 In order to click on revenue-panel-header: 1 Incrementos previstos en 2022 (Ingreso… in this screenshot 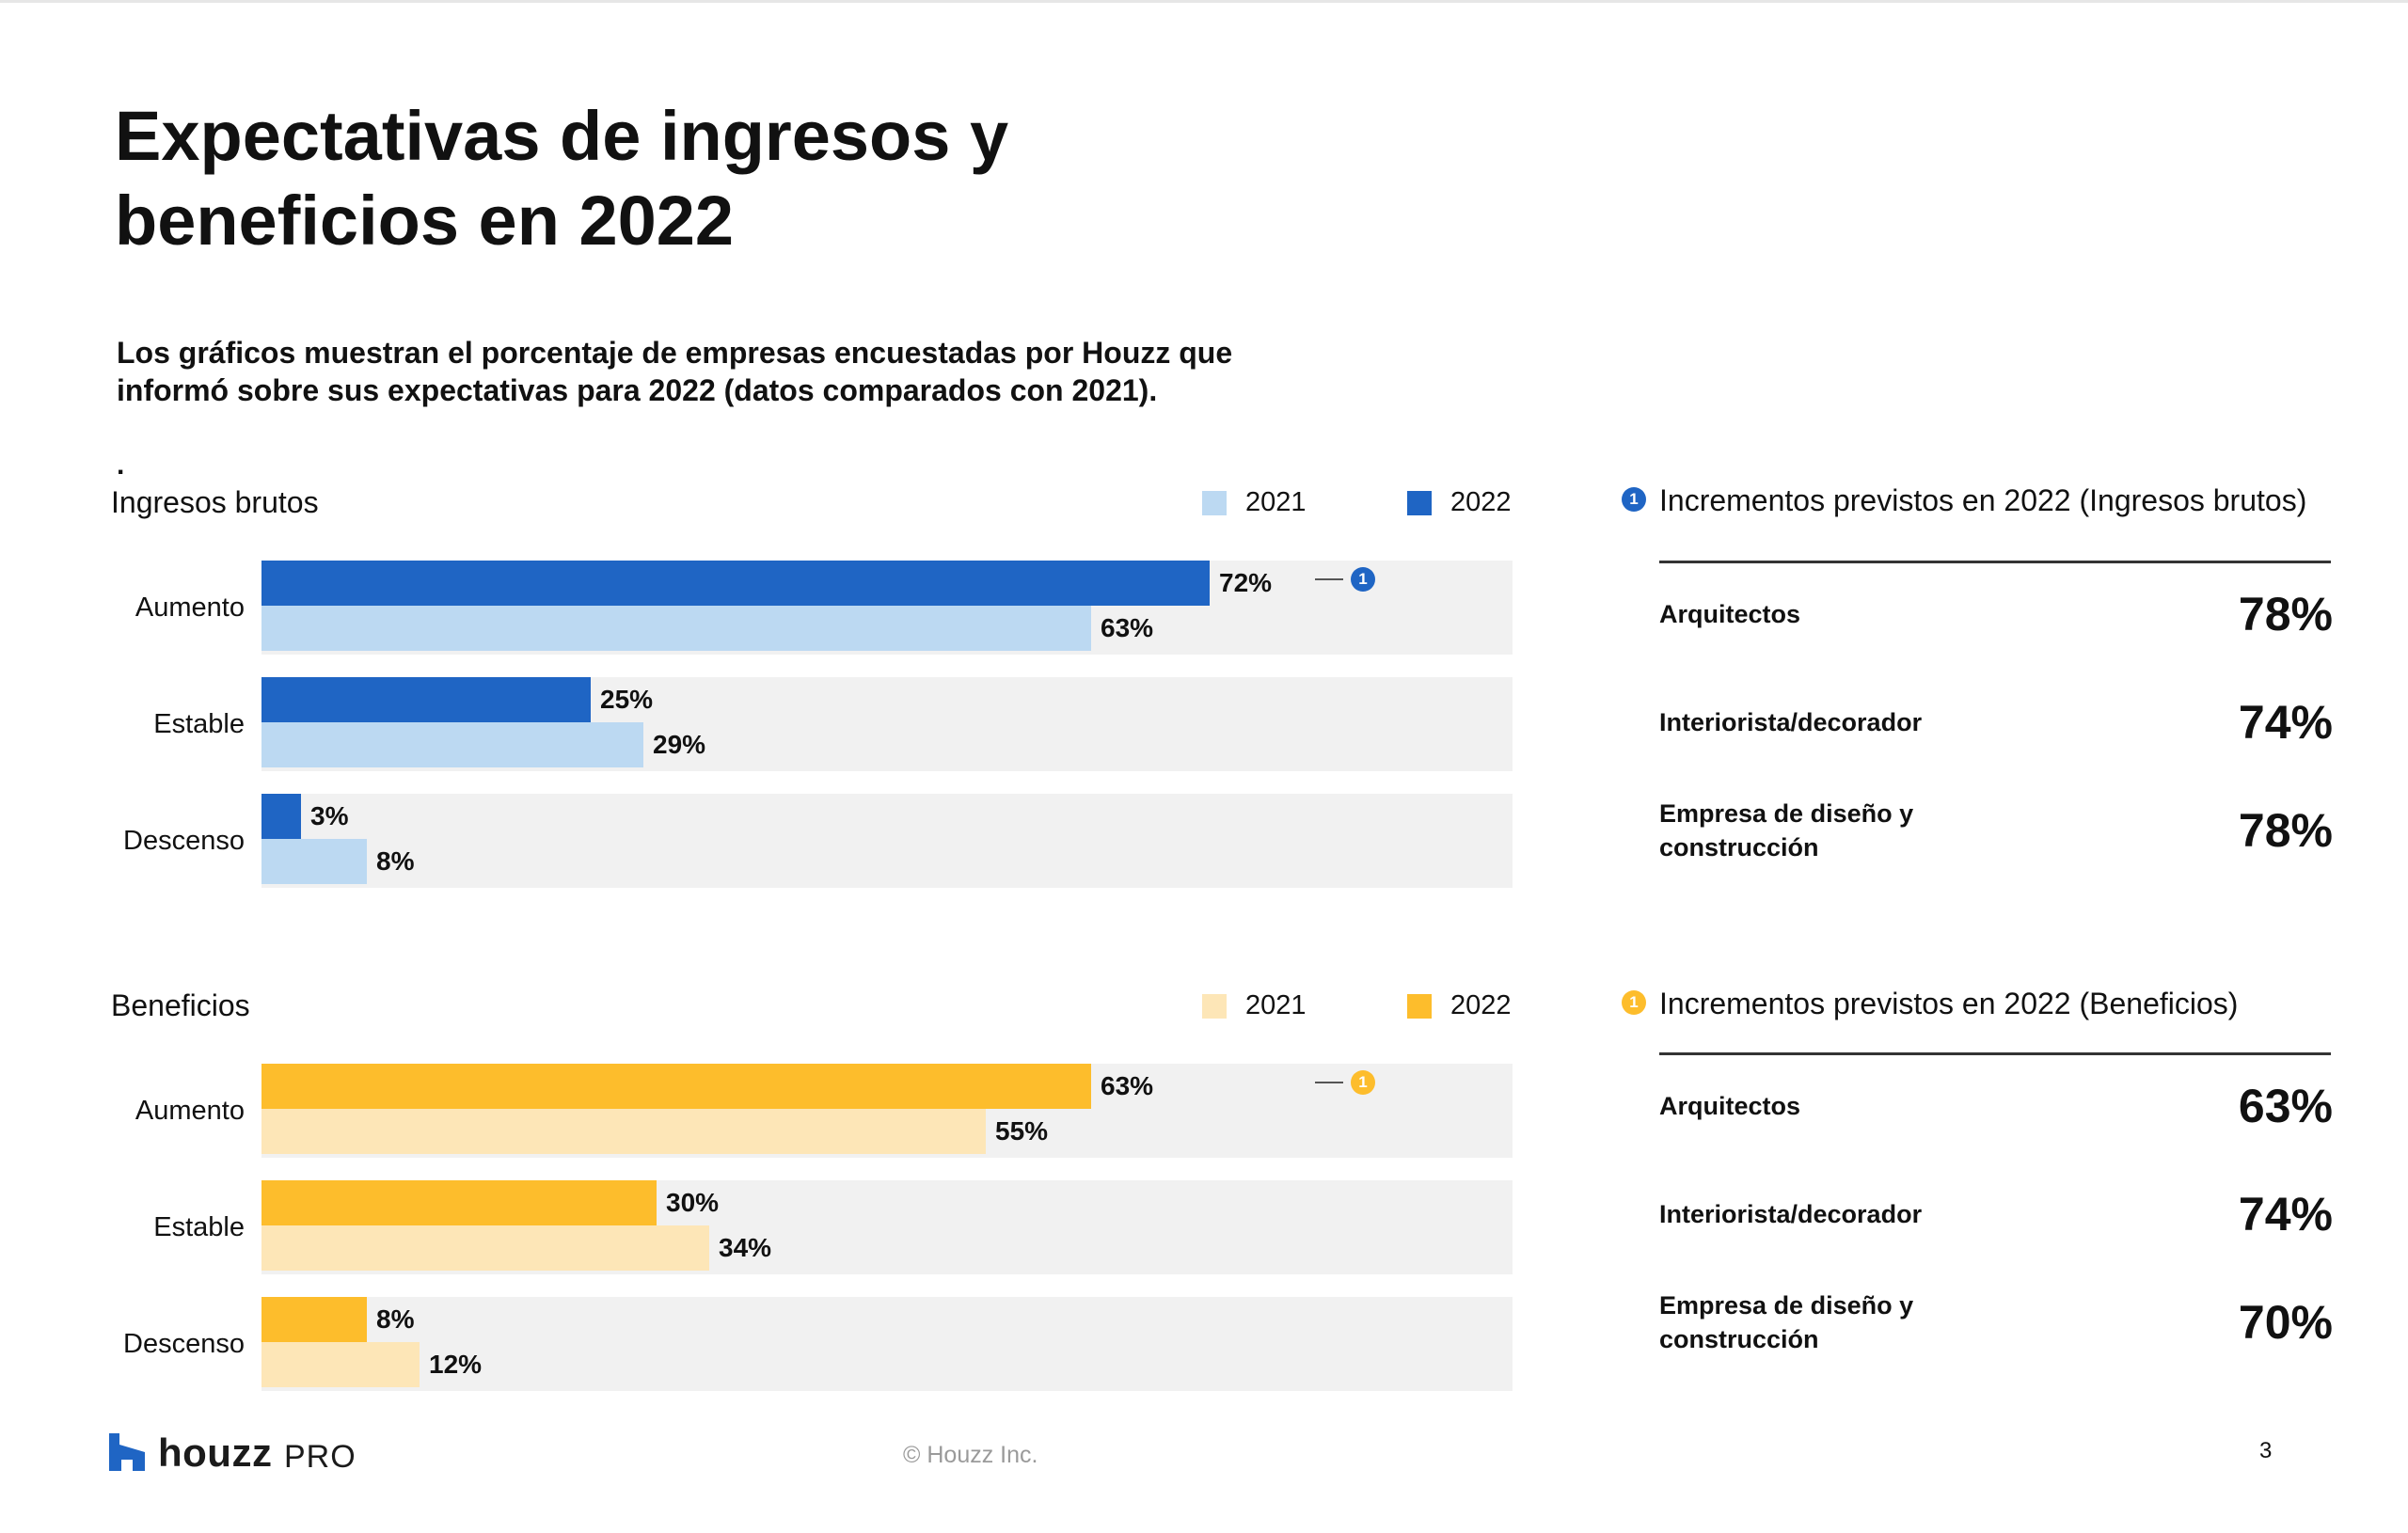, I will do `click(1994, 501)`.